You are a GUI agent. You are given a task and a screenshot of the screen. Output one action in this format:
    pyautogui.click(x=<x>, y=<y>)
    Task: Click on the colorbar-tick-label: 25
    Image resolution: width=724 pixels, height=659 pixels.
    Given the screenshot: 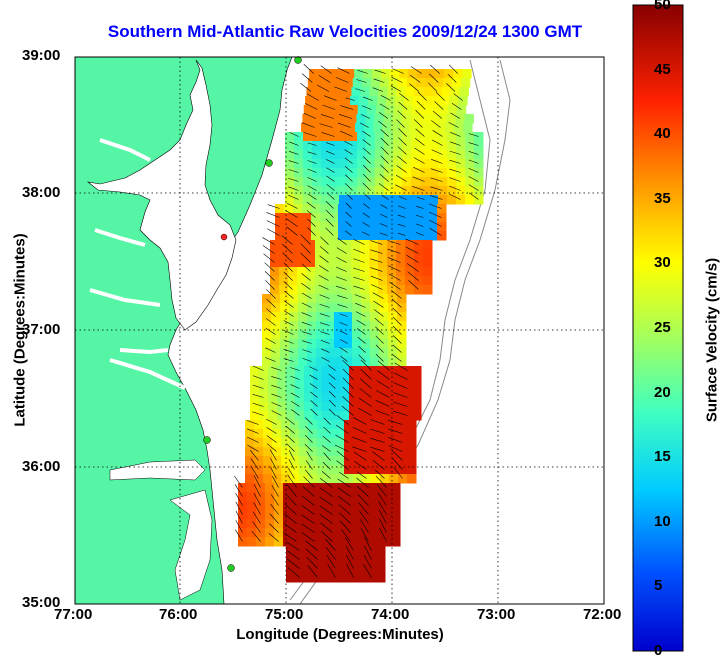 What is the action you would take?
    pyautogui.click(x=662, y=327)
    